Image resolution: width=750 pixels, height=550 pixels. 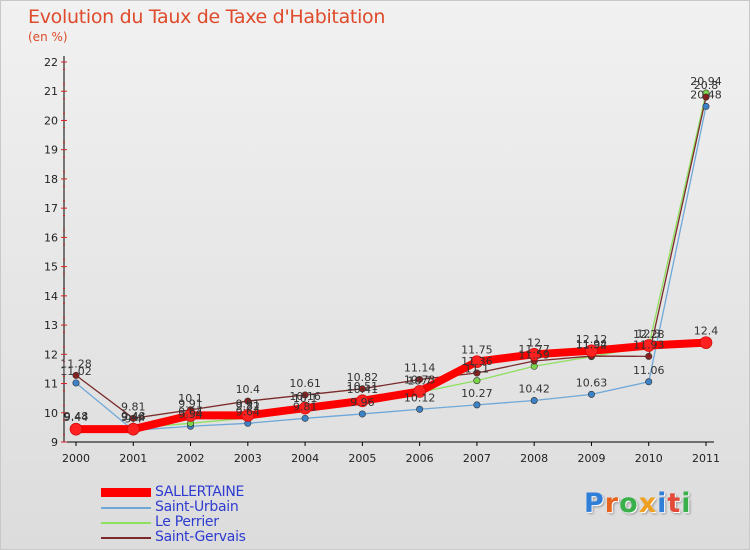 What do you see at coordinates (51, 179) in the screenshot?
I see `y-tick-label: 18` at bounding box center [51, 179].